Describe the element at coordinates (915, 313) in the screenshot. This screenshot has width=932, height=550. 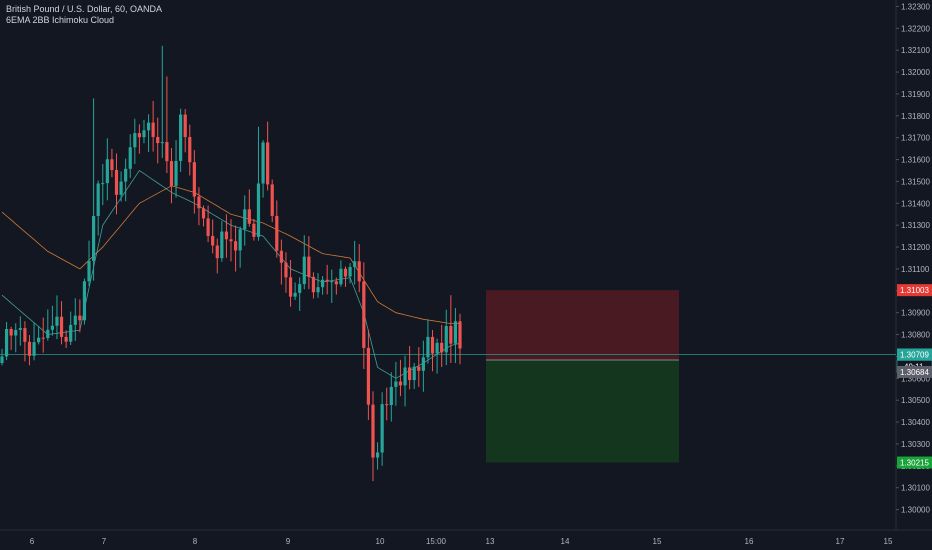
I see `y-tick-label: 1.30900` at that location.